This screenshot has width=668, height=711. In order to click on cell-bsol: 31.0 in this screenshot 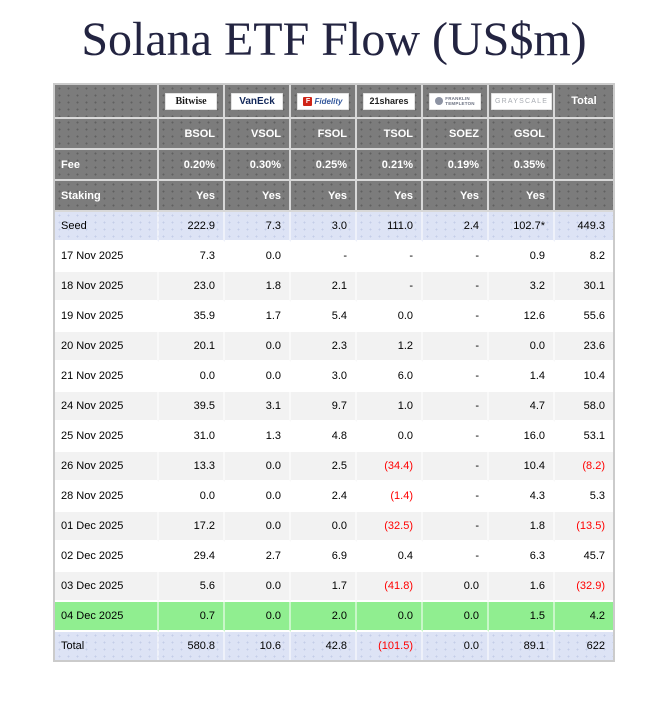, I will do `click(192, 437)`.